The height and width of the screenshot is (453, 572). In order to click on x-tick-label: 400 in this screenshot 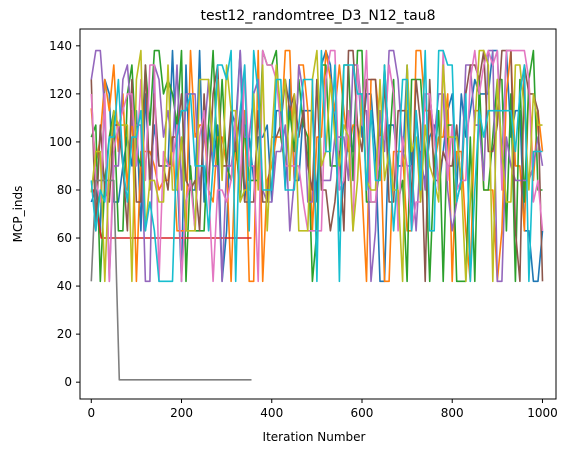, I will do `click(271, 413)`.